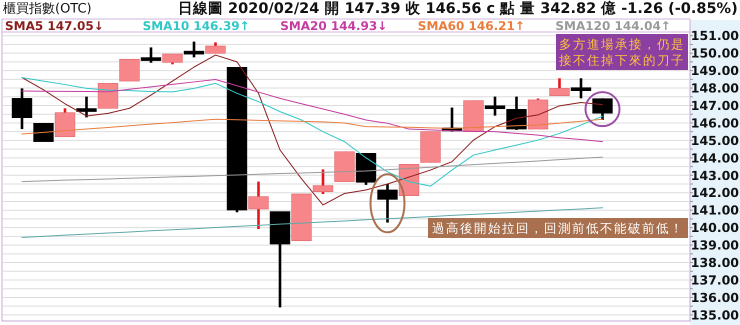  I want to click on y-tick-label: 145.00, so click(715, 140).